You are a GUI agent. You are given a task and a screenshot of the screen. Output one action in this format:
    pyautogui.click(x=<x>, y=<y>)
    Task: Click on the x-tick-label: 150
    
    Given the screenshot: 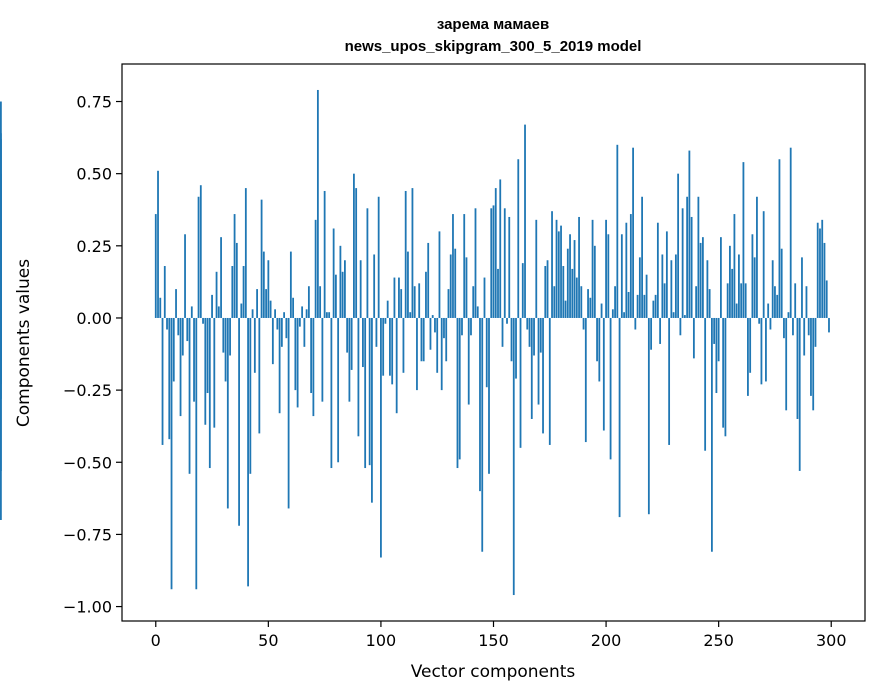 What is the action you would take?
    pyautogui.click(x=493, y=640)
    